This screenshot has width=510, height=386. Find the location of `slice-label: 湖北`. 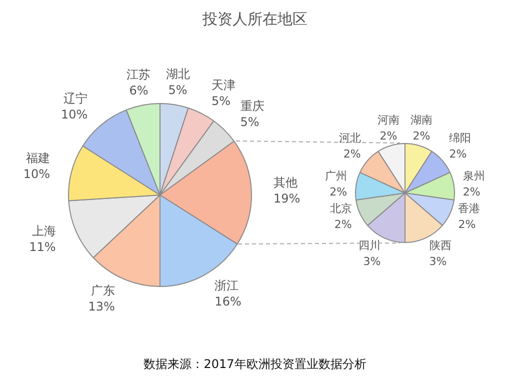

slice-label: 湖北 is located at coordinates (178, 74).